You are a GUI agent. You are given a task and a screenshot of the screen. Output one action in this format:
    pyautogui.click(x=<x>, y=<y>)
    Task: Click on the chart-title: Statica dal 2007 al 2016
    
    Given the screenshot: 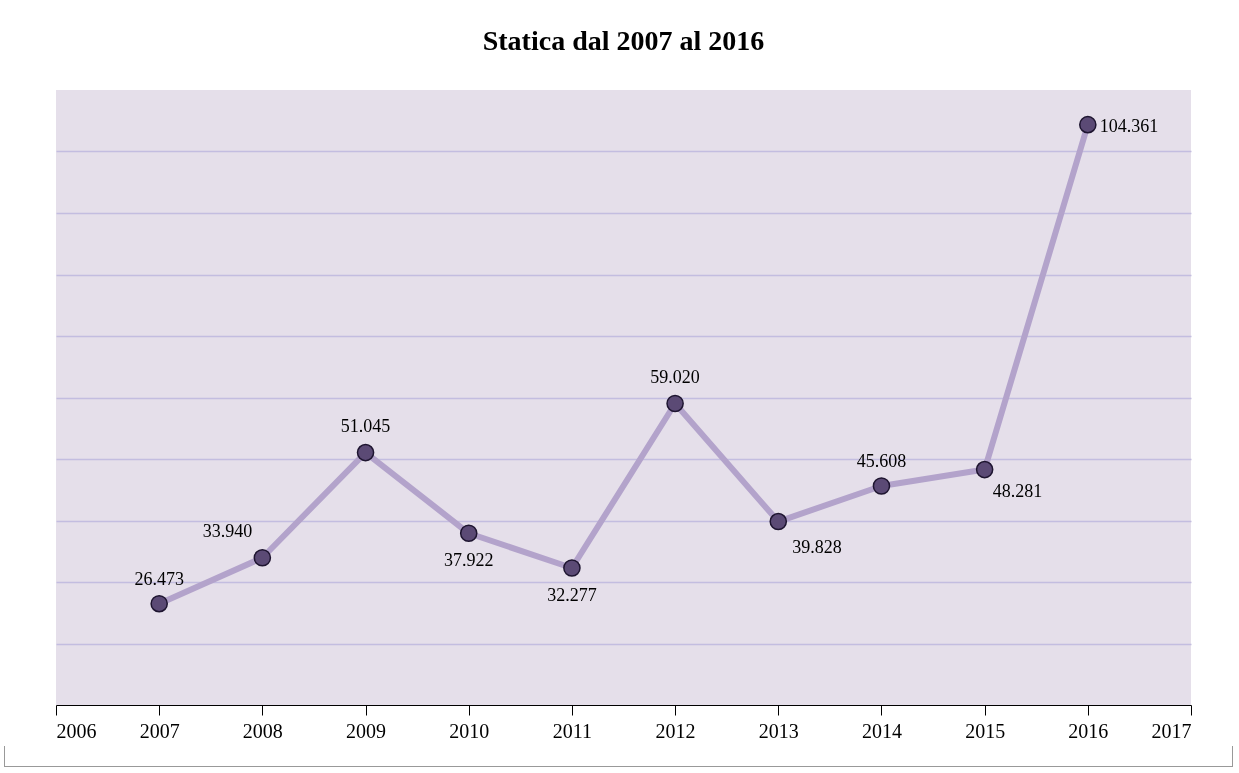 What is the action you would take?
    pyautogui.click(x=623, y=40)
    